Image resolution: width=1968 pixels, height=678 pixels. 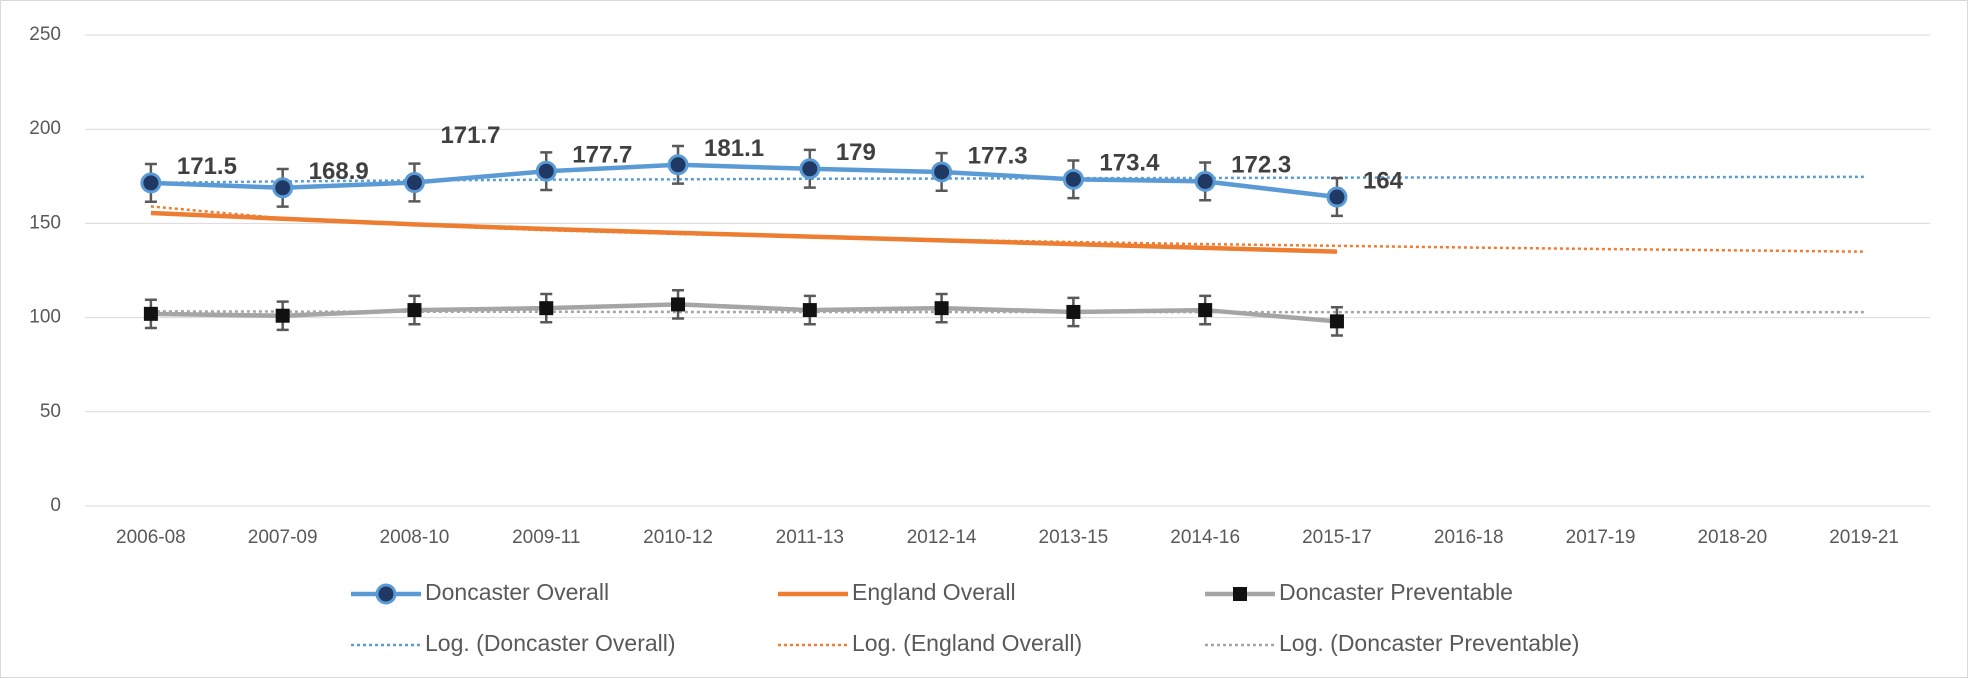 I want to click on data-label: 177.3, so click(x=998, y=155).